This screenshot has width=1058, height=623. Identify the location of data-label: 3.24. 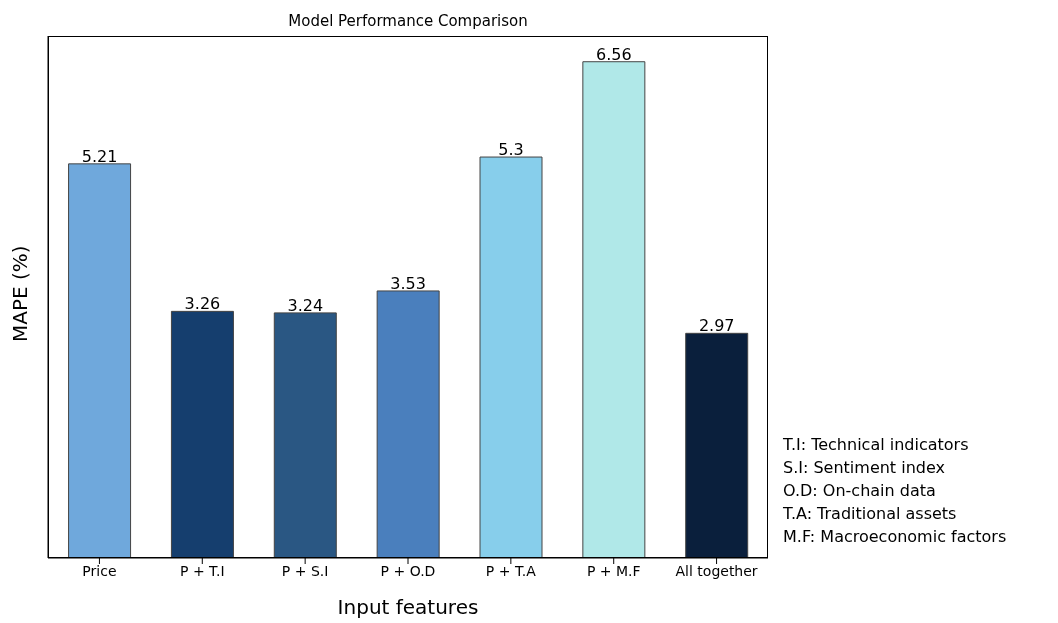
(305, 305).